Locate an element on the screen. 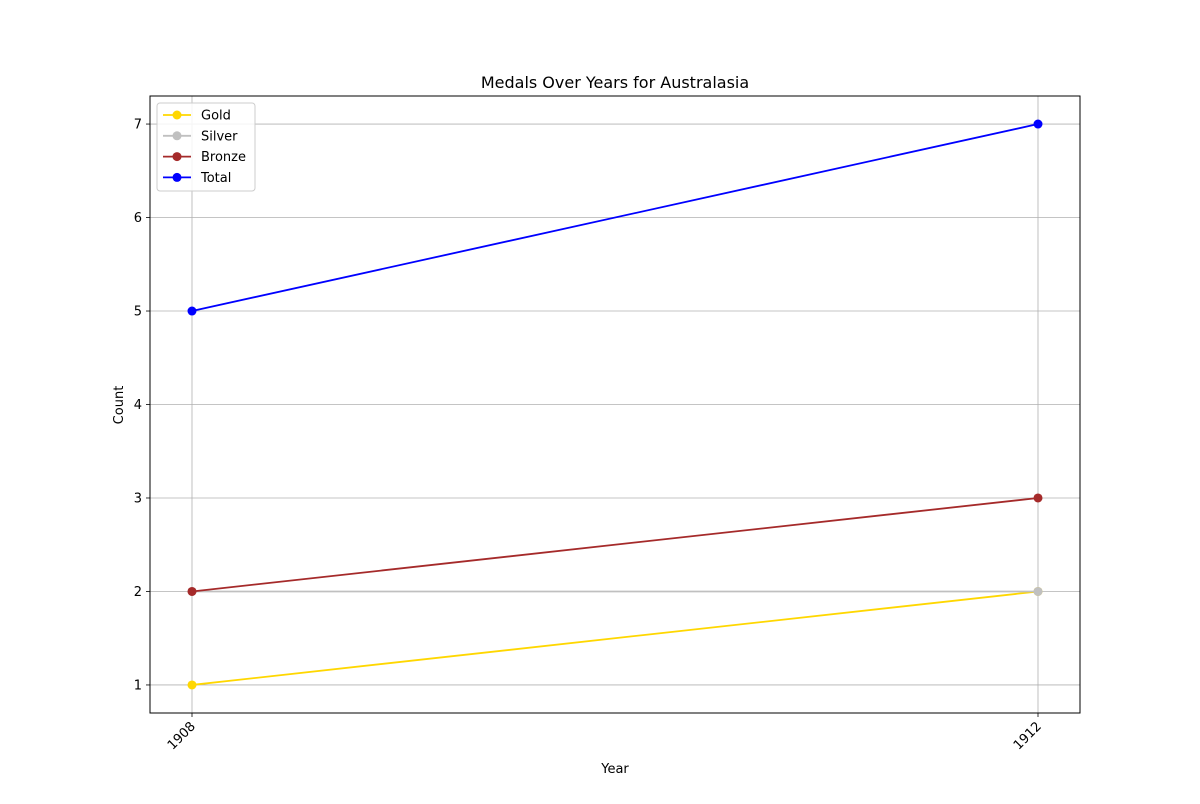  legend: Gold Silver Bronze Total is located at coordinates (206, 147).